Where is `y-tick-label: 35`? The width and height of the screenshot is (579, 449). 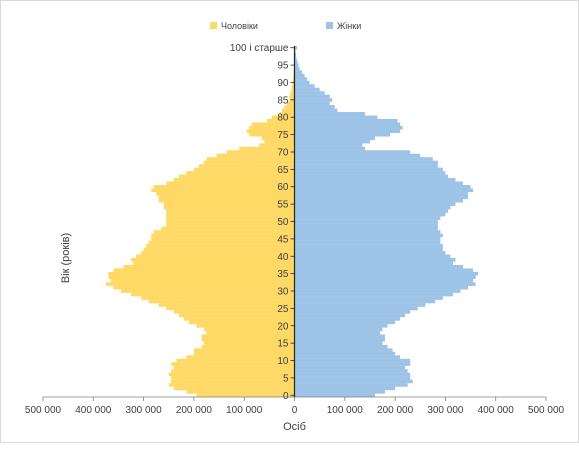
y-tick-label: 35 is located at coordinates (283, 274).